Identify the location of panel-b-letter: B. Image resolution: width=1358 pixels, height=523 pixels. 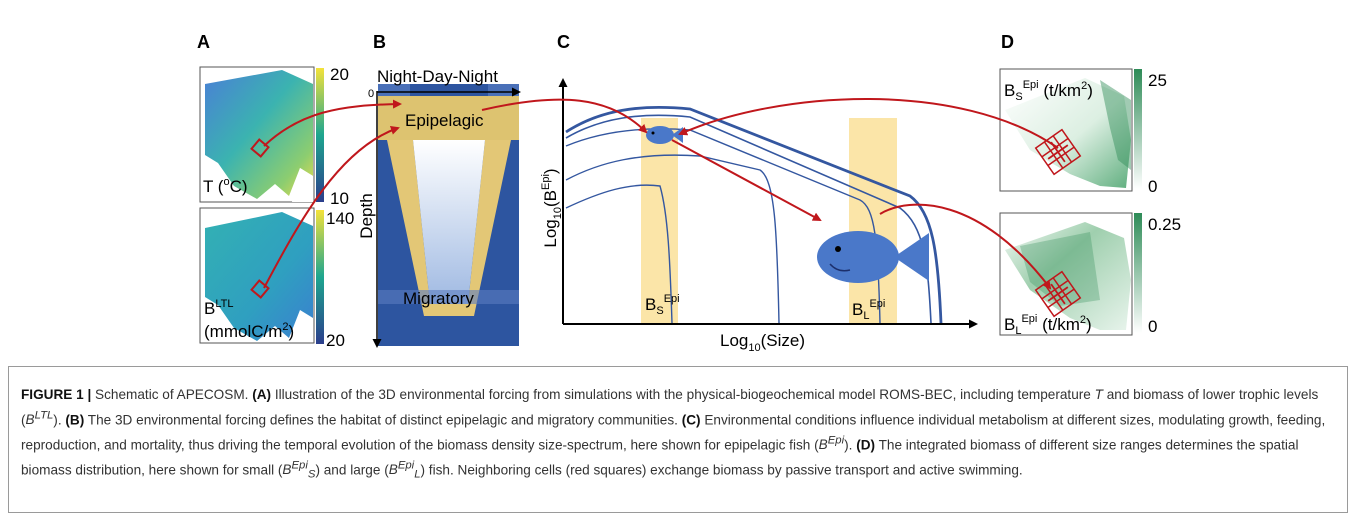
(379, 42).